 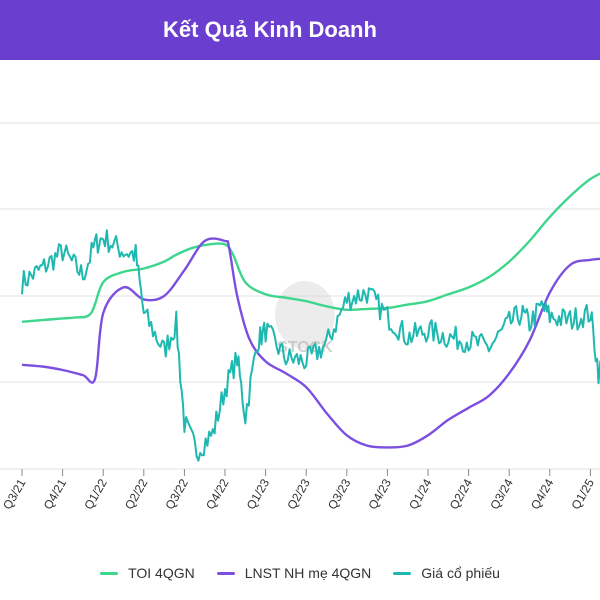 What do you see at coordinates (460, 573) in the screenshot?
I see `legend-label-price: Giá cổ phiếu` at bounding box center [460, 573].